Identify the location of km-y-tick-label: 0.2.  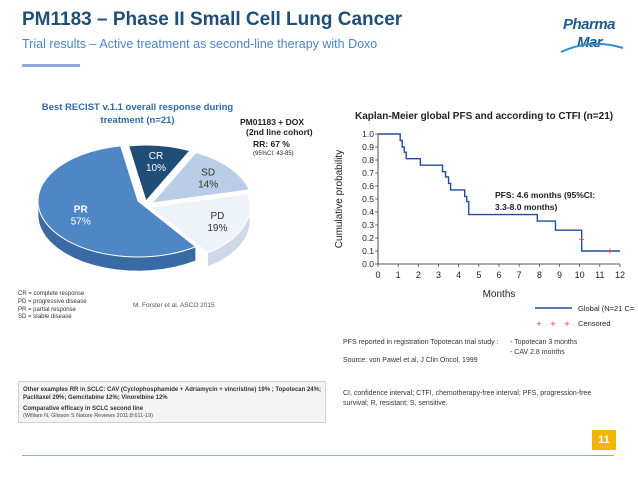
(368, 238).